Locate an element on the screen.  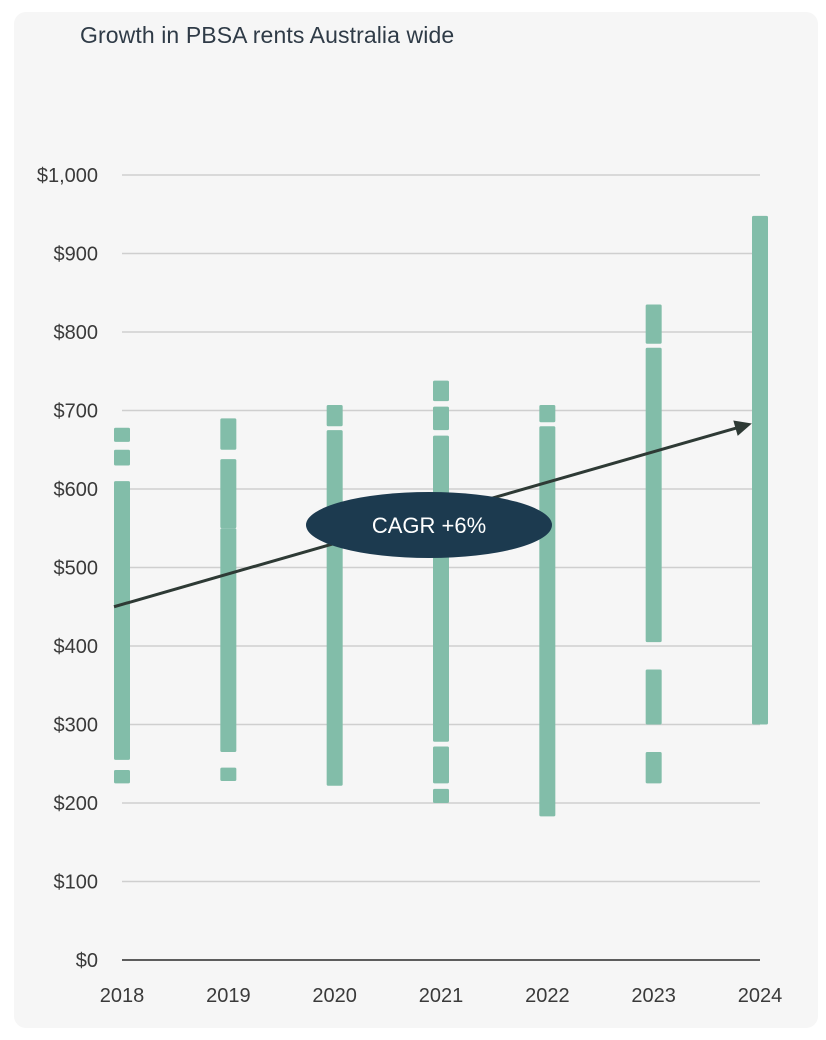
x-axis-ticks: 2018 2019 2020 2021 2022 2023 2024 is located at coordinates (441, 996).